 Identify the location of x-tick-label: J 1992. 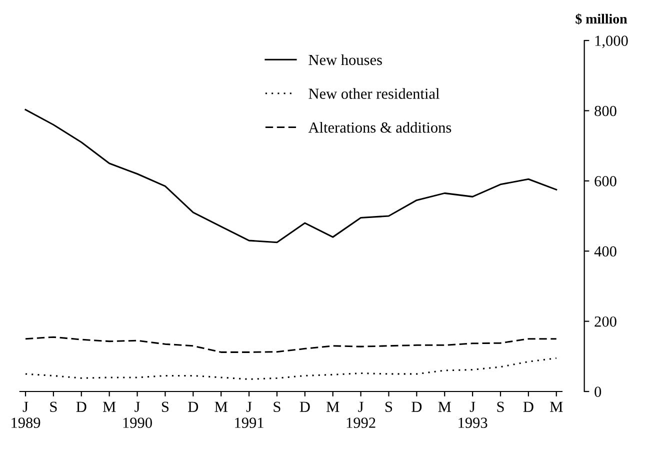
(361, 415).